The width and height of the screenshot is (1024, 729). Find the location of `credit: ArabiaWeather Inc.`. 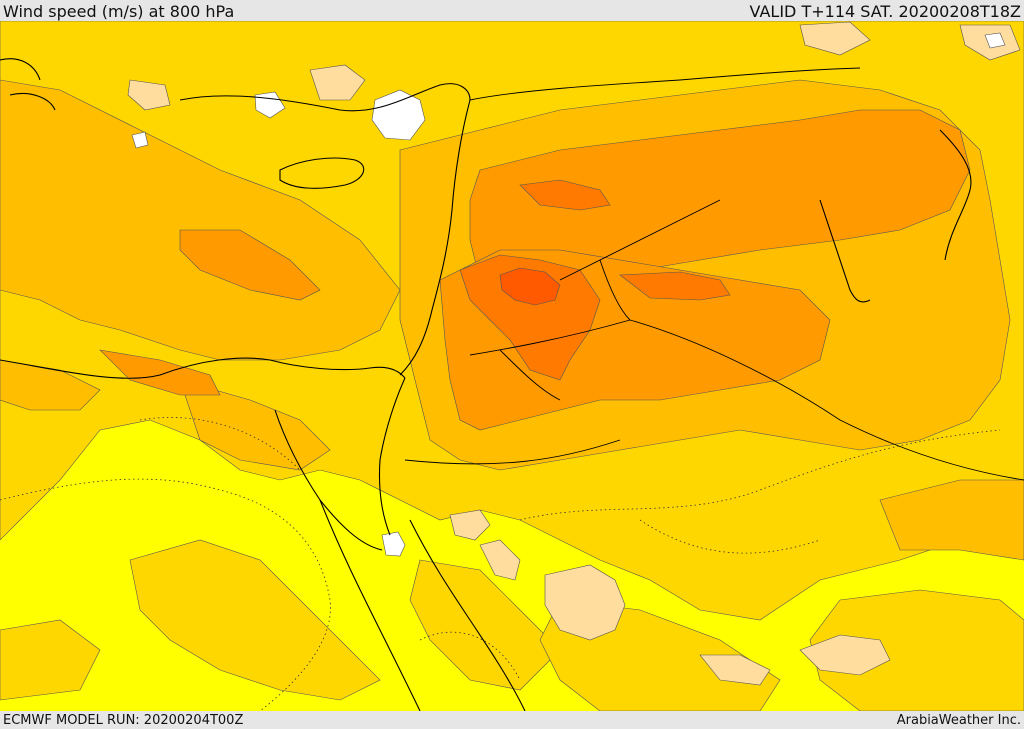

credit: ArabiaWeather Inc. is located at coordinates (958, 720).